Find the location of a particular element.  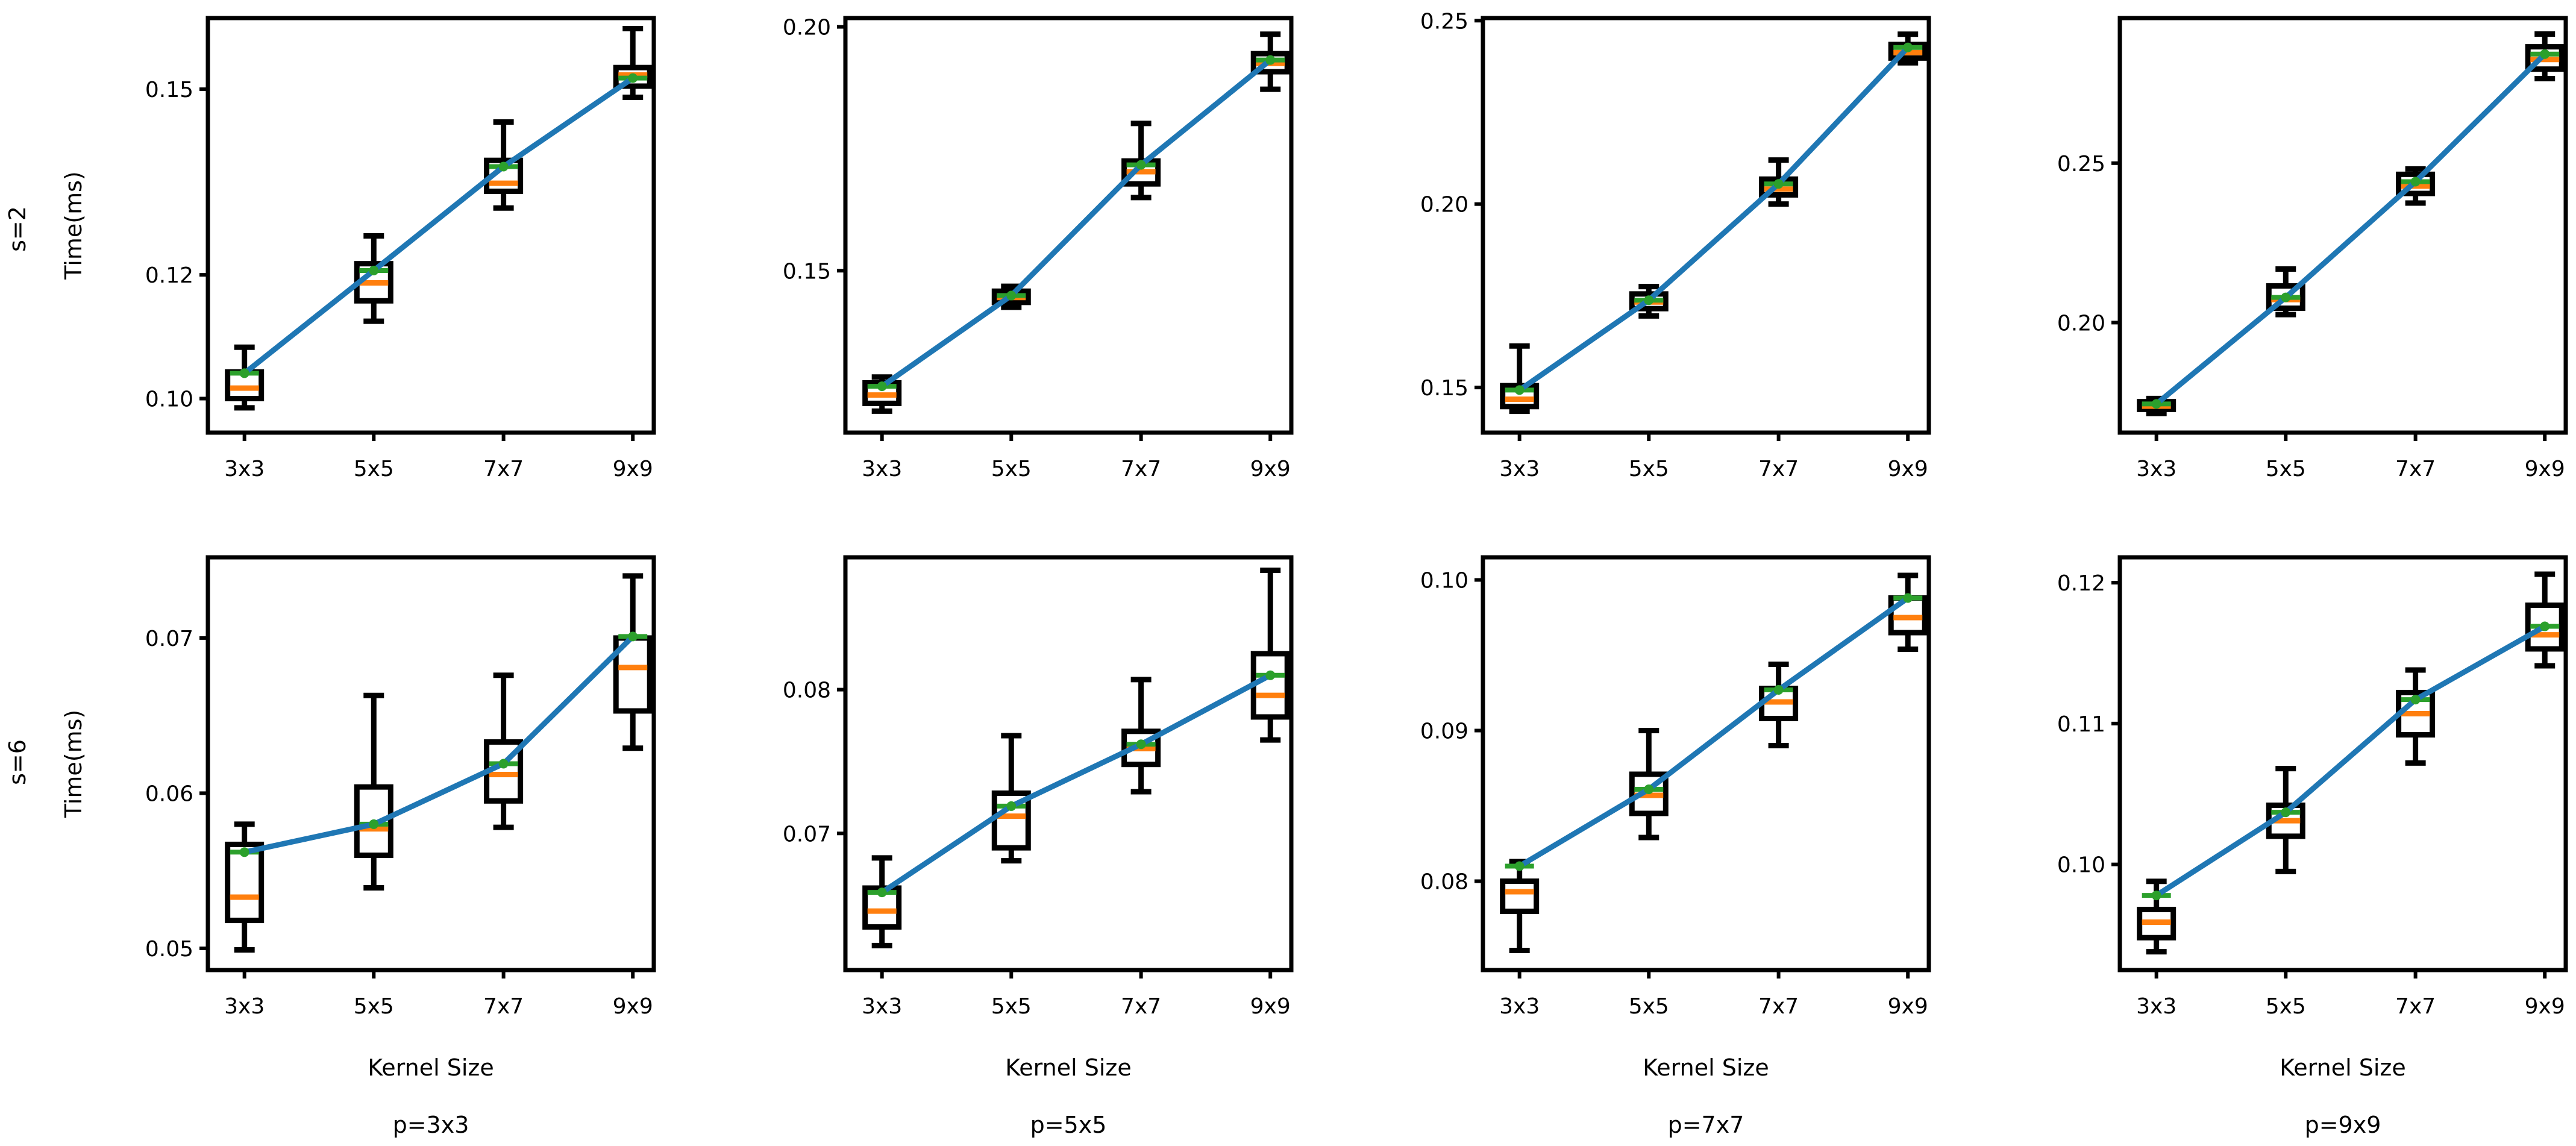

panel-r1-c2-xtick-label-1: 5x5 is located at coordinates (1649, 1006).